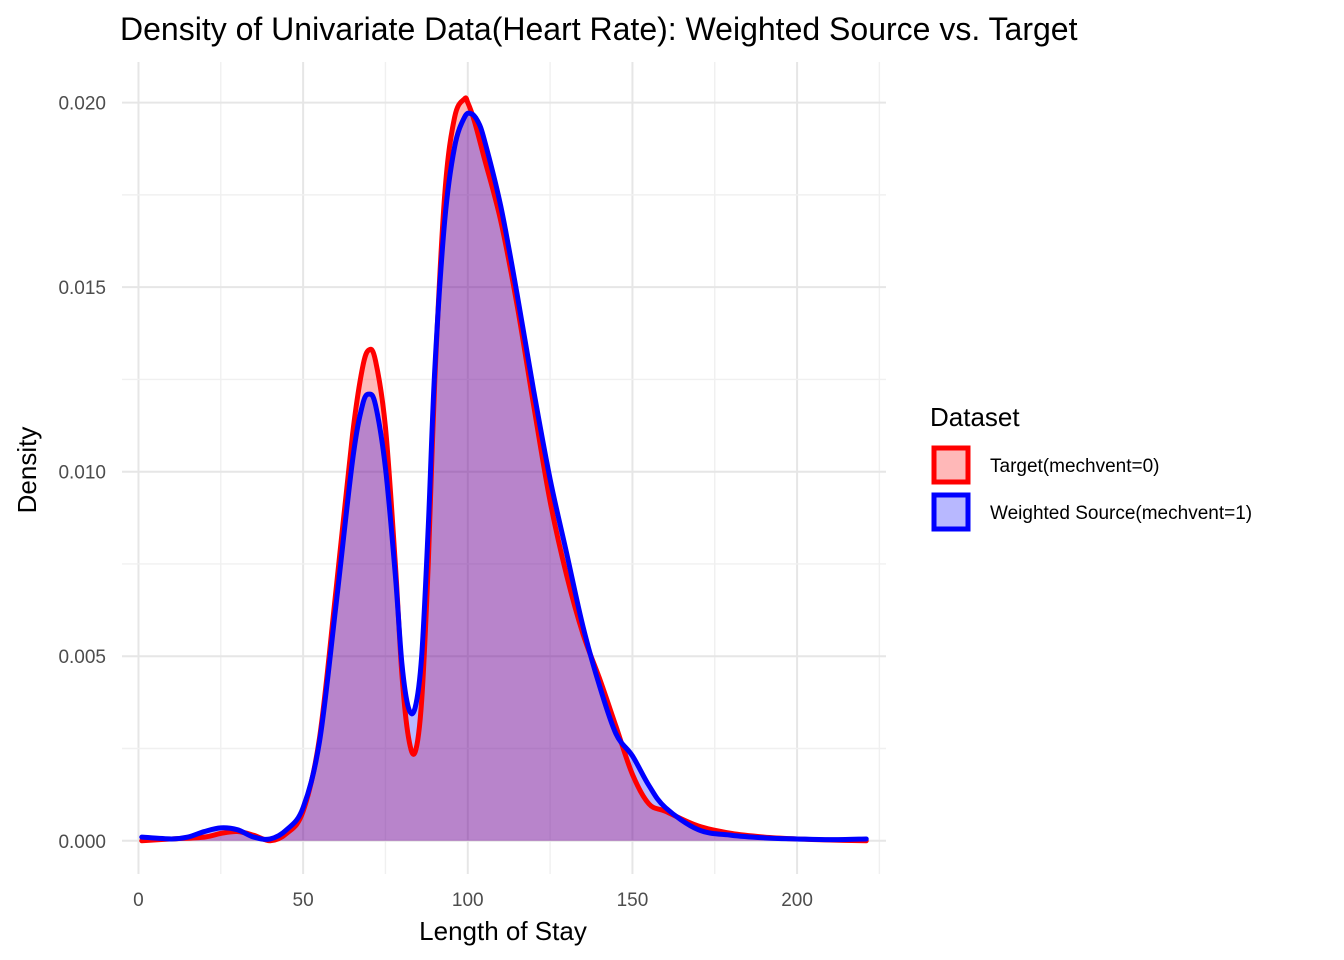 Image resolution: width=1344 pixels, height=960 pixels. Describe the element at coordinates (303, 900) in the screenshot. I see `x-tick-label: 50` at that location.